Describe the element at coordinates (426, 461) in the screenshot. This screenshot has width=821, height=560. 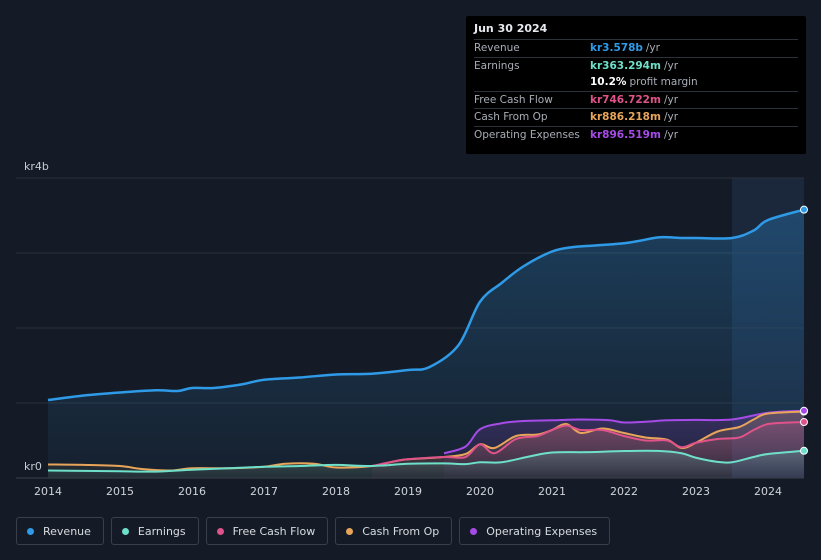
I see `series-line-earnings` at that location.